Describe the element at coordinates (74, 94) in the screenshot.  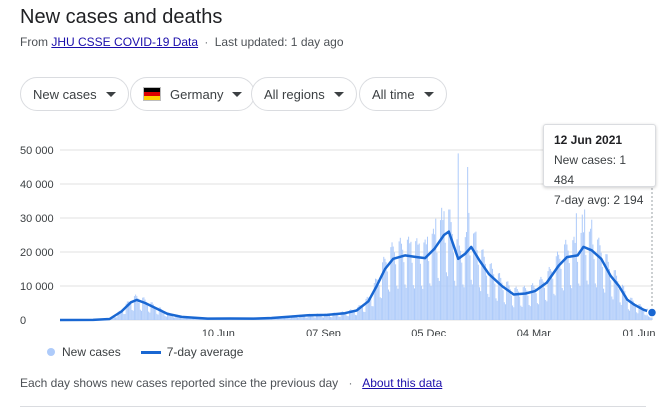
I see `metric-dropdown: New cases` at that location.